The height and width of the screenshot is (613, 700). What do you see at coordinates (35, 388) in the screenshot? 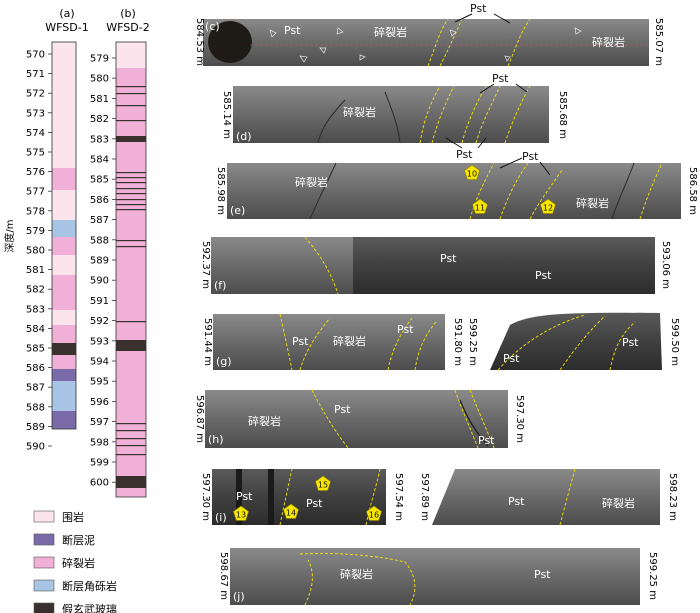
I see `depth-tick-label: 587` at bounding box center [35, 388].